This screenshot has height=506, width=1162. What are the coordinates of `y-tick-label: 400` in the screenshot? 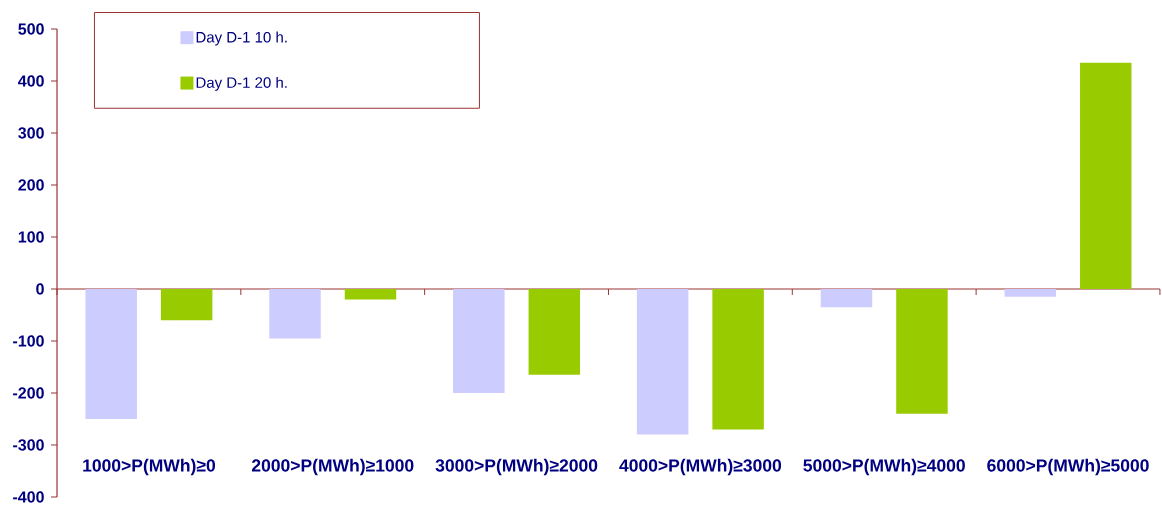 It's located at (31, 81).